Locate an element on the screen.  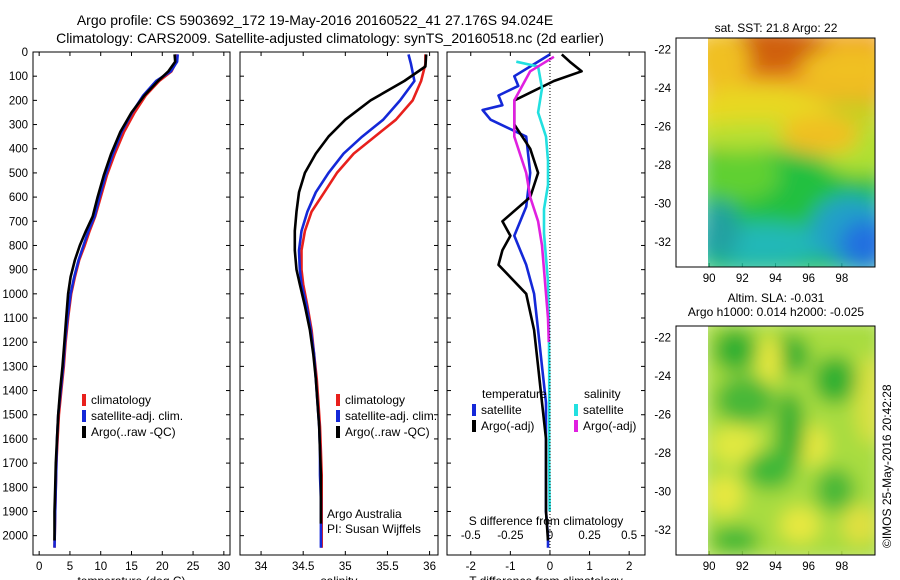
x-tick-label: 2 is located at coordinates (629, 567).